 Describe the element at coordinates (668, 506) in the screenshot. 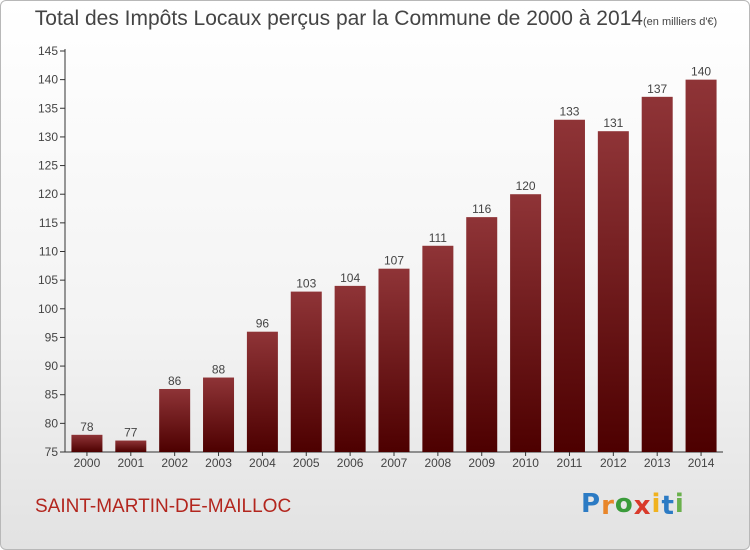

I see `logo-letter: t` at that location.